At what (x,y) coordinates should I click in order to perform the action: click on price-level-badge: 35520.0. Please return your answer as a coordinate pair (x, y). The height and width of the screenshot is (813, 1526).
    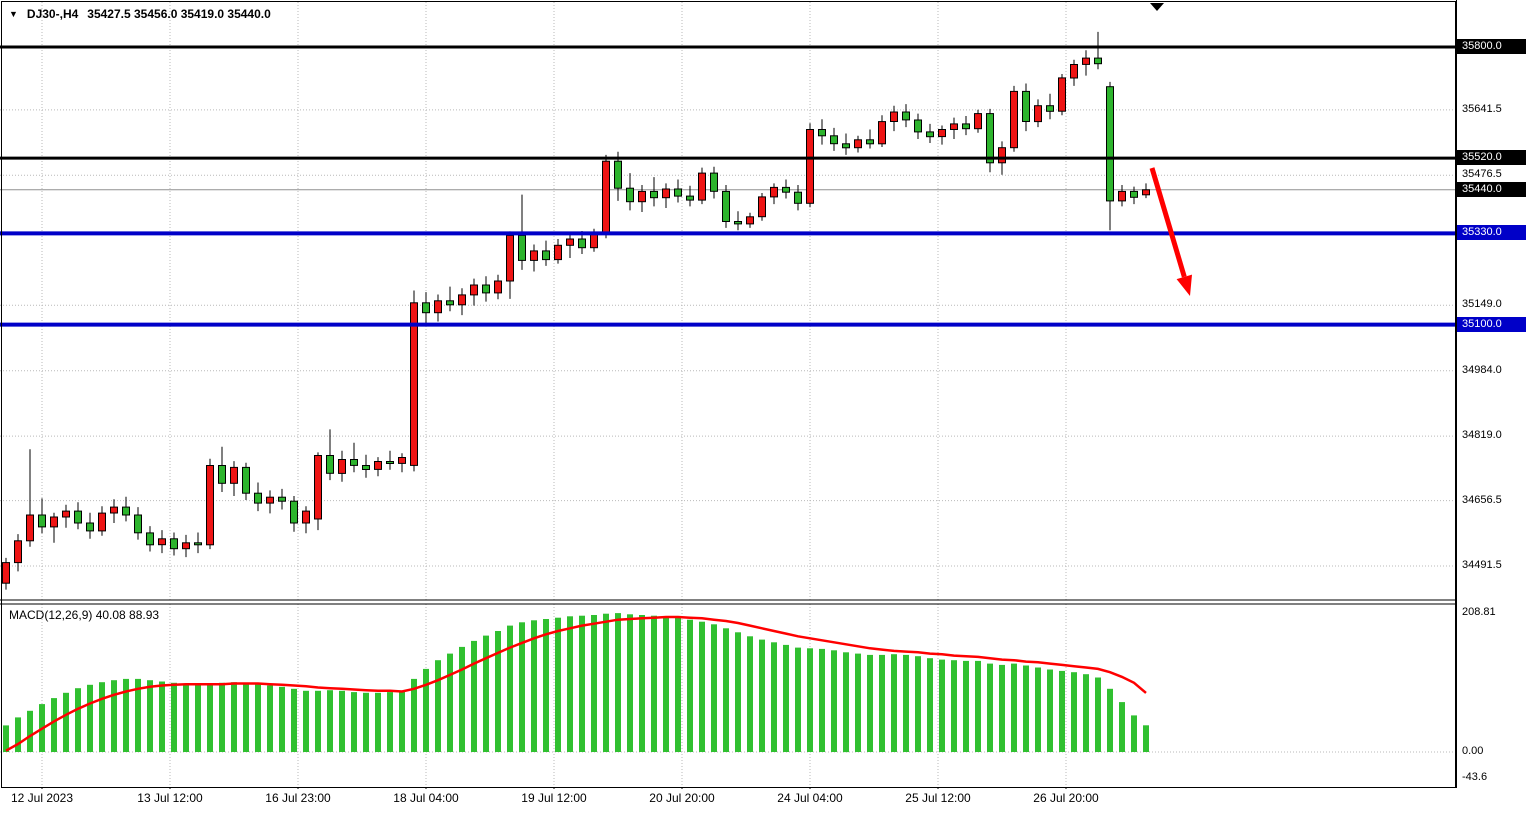
    Looking at the image, I should click on (1491, 157).